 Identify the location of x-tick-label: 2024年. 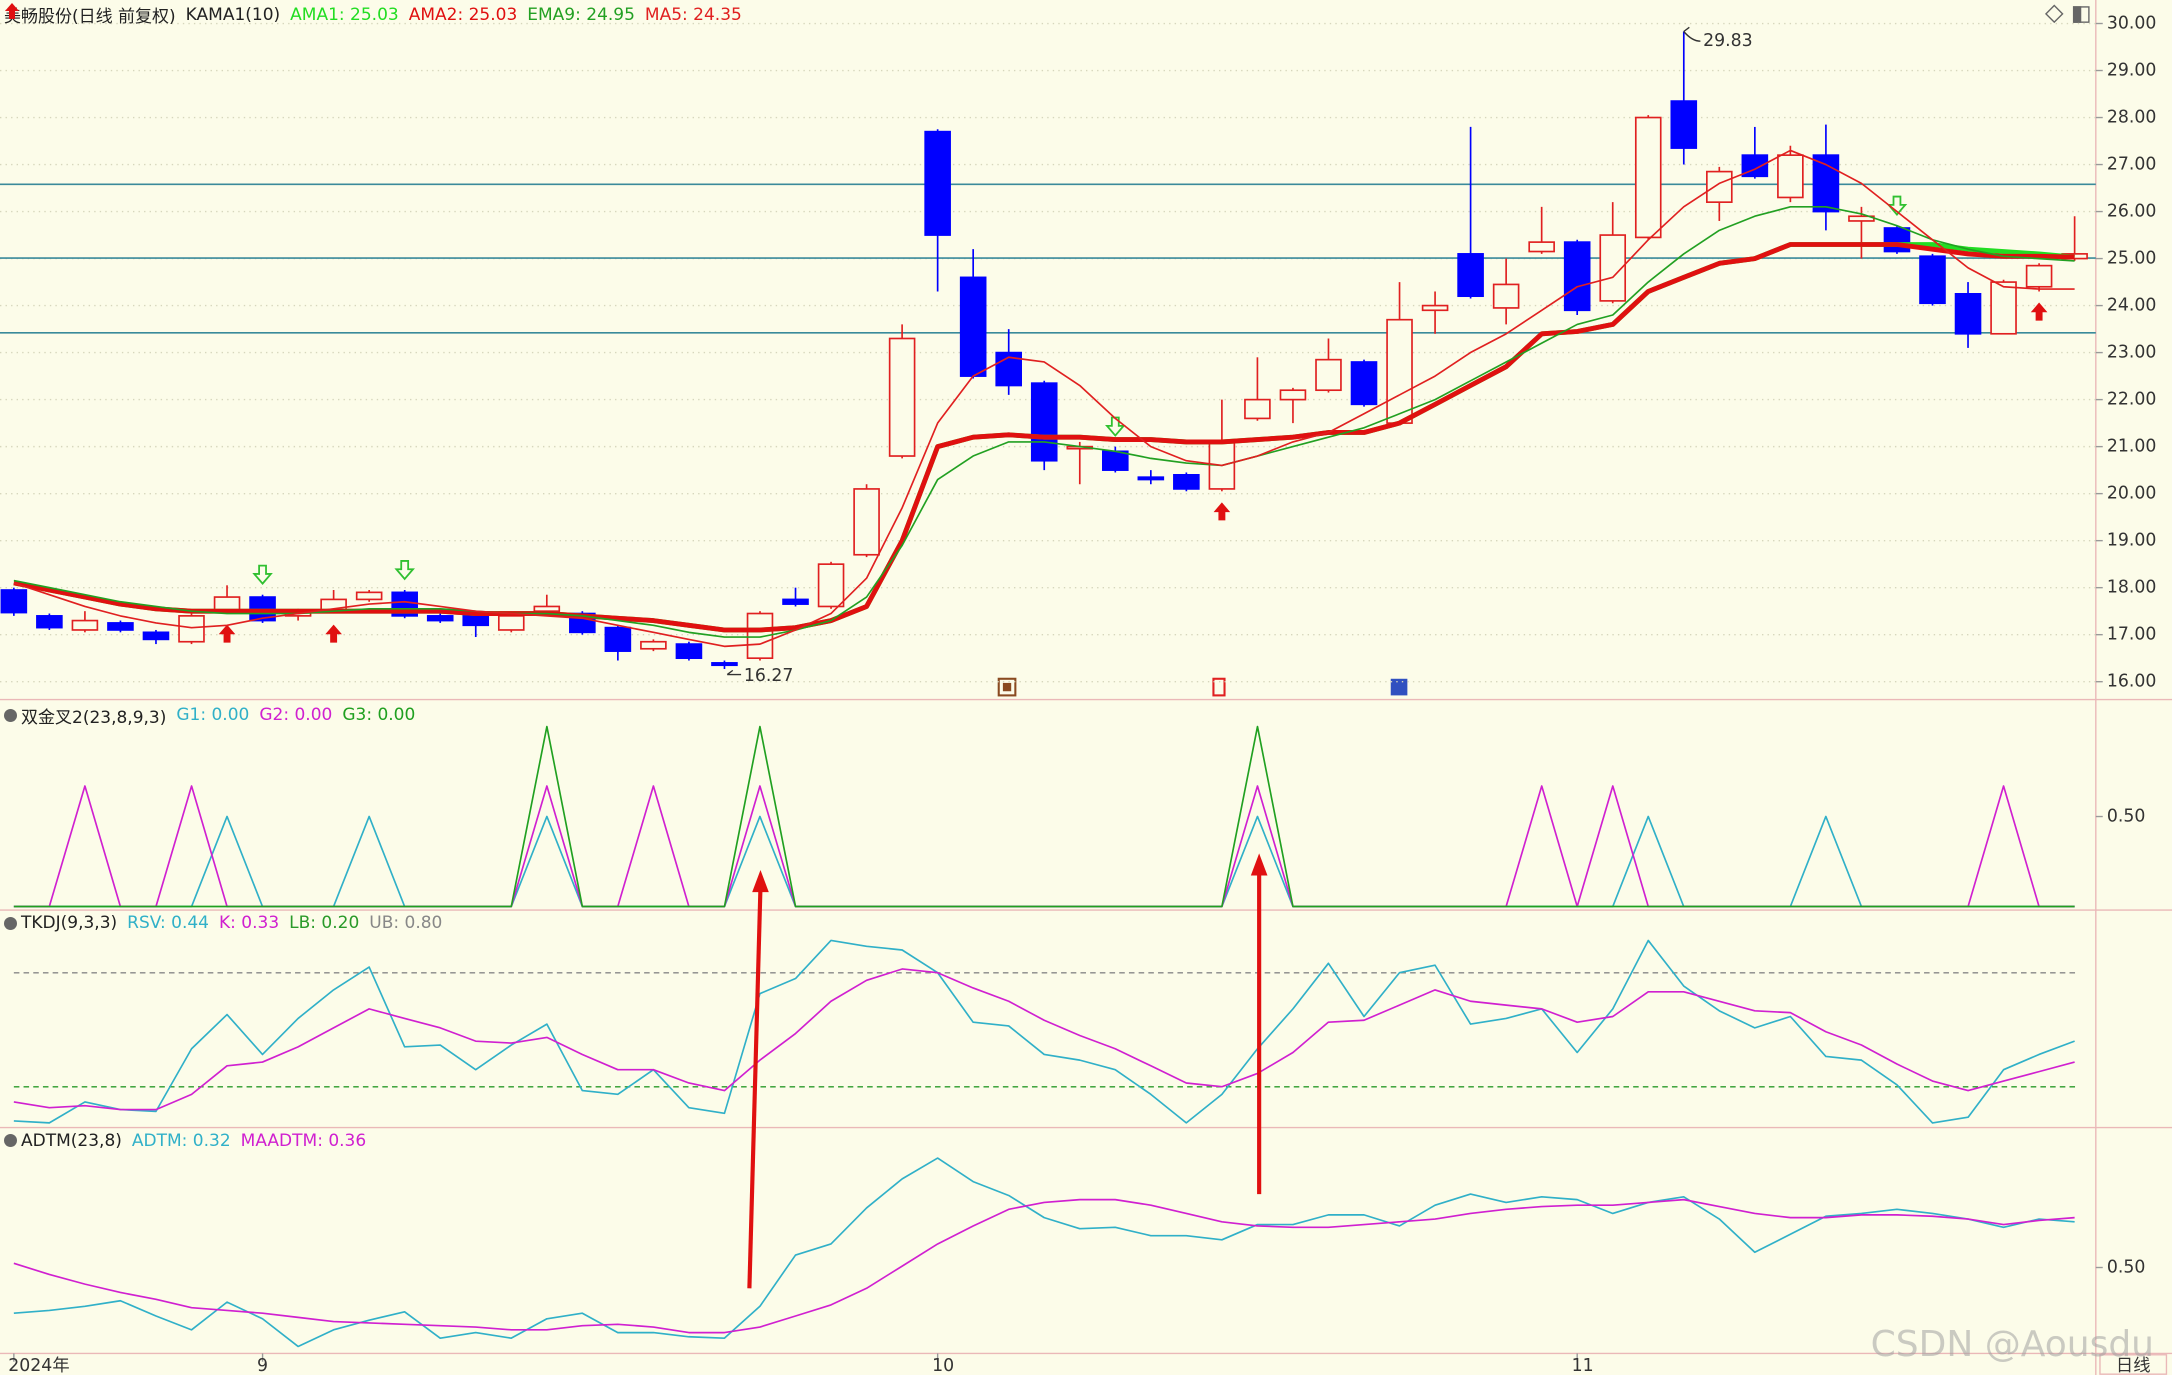
(38, 1365).